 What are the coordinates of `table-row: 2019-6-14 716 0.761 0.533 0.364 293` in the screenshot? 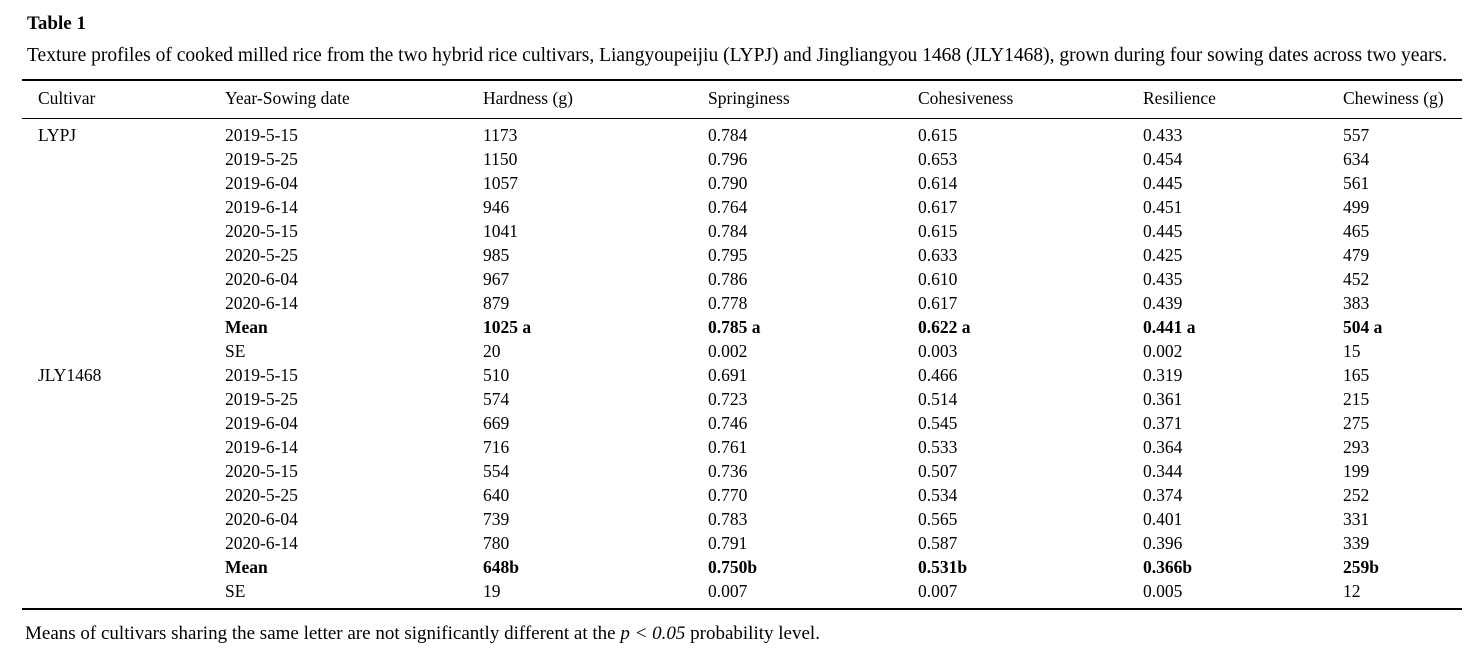 It's located at (742, 447).